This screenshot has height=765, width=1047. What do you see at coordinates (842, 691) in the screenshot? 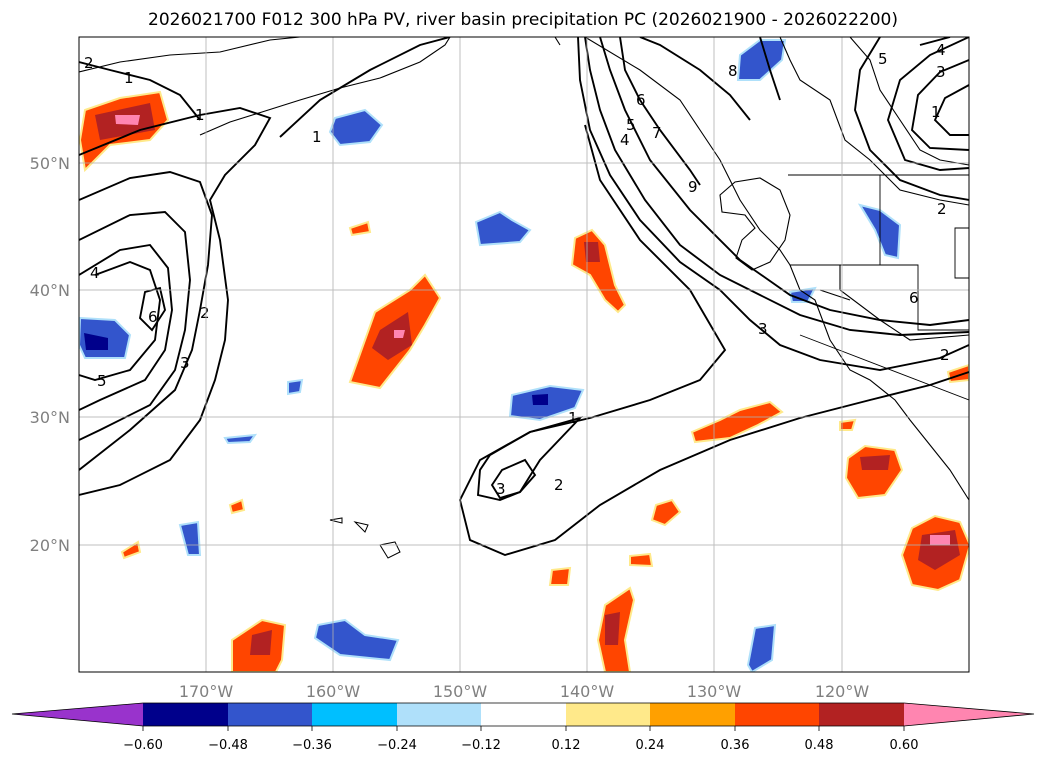
I see `lon-label: 120°W` at bounding box center [842, 691].